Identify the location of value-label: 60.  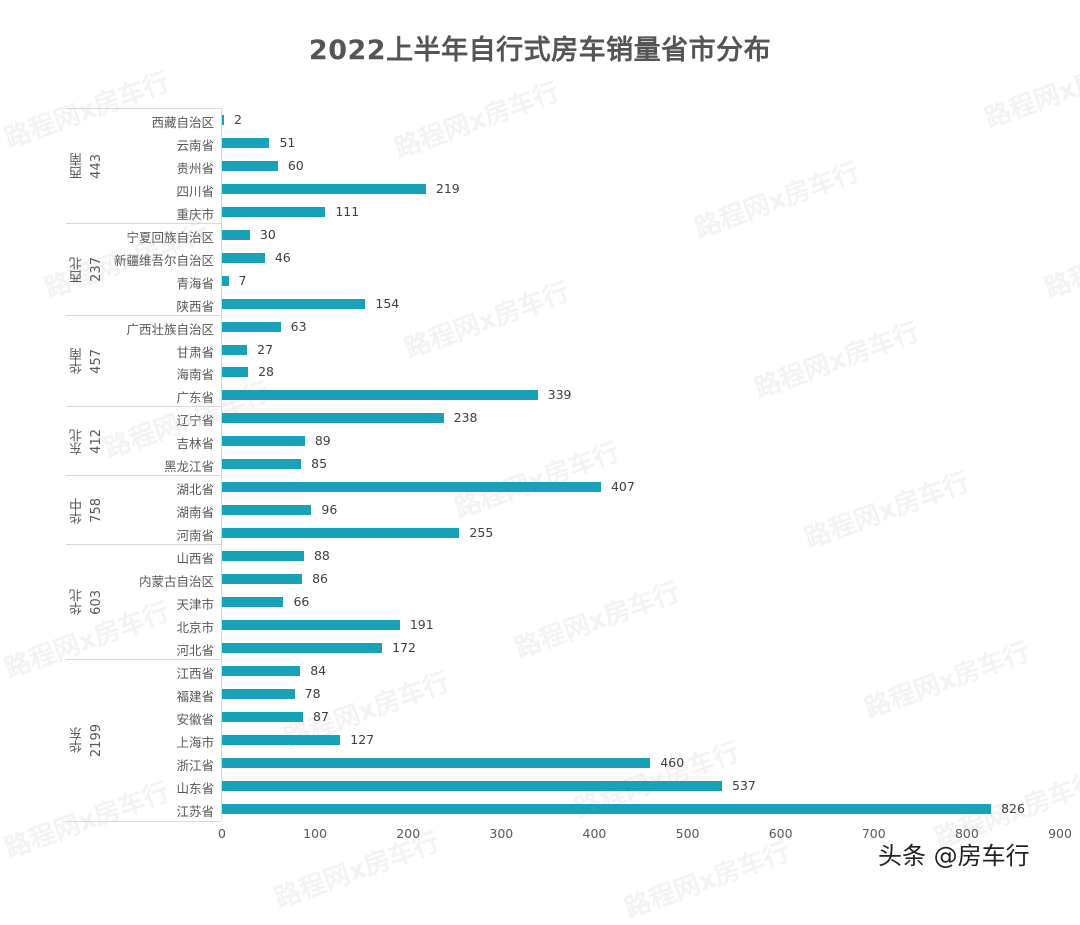
(295, 165).